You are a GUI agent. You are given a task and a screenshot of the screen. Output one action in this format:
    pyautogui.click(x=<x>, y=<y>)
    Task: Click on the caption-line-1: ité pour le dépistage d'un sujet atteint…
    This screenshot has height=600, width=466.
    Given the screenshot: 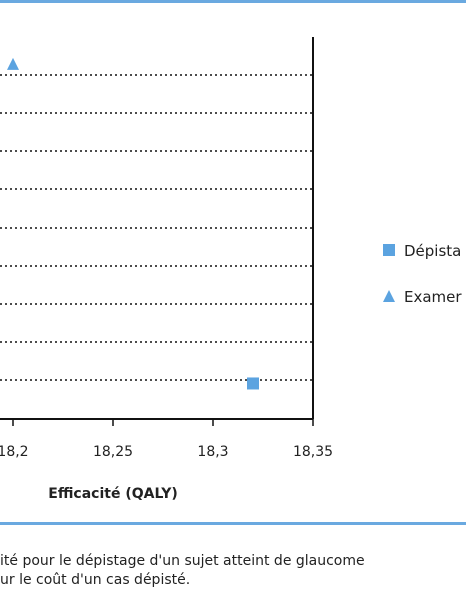 What is the action you would take?
    pyautogui.click(x=182, y=561)
    